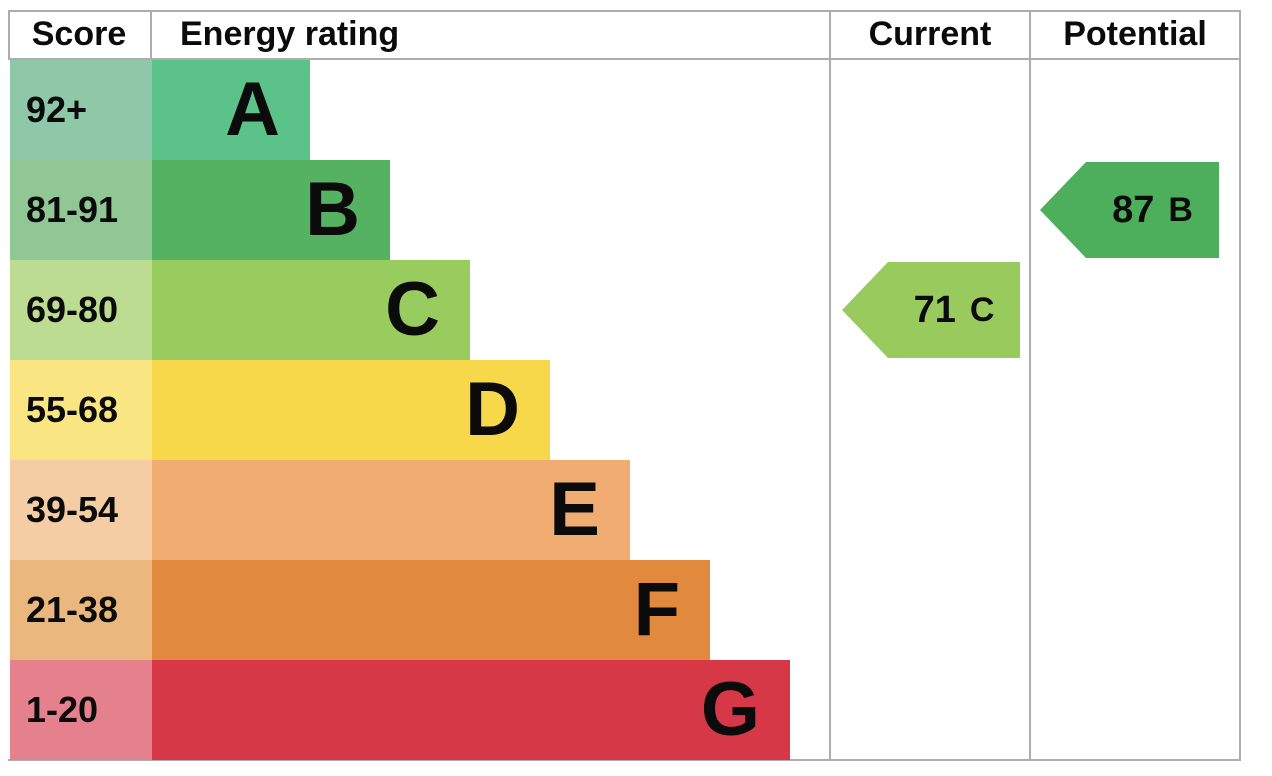 The width and height of the screenshot is (1272, 776). Describe the element at coordinates (624, 59) in the screenshot. I see `header-bottom-border` at that location.